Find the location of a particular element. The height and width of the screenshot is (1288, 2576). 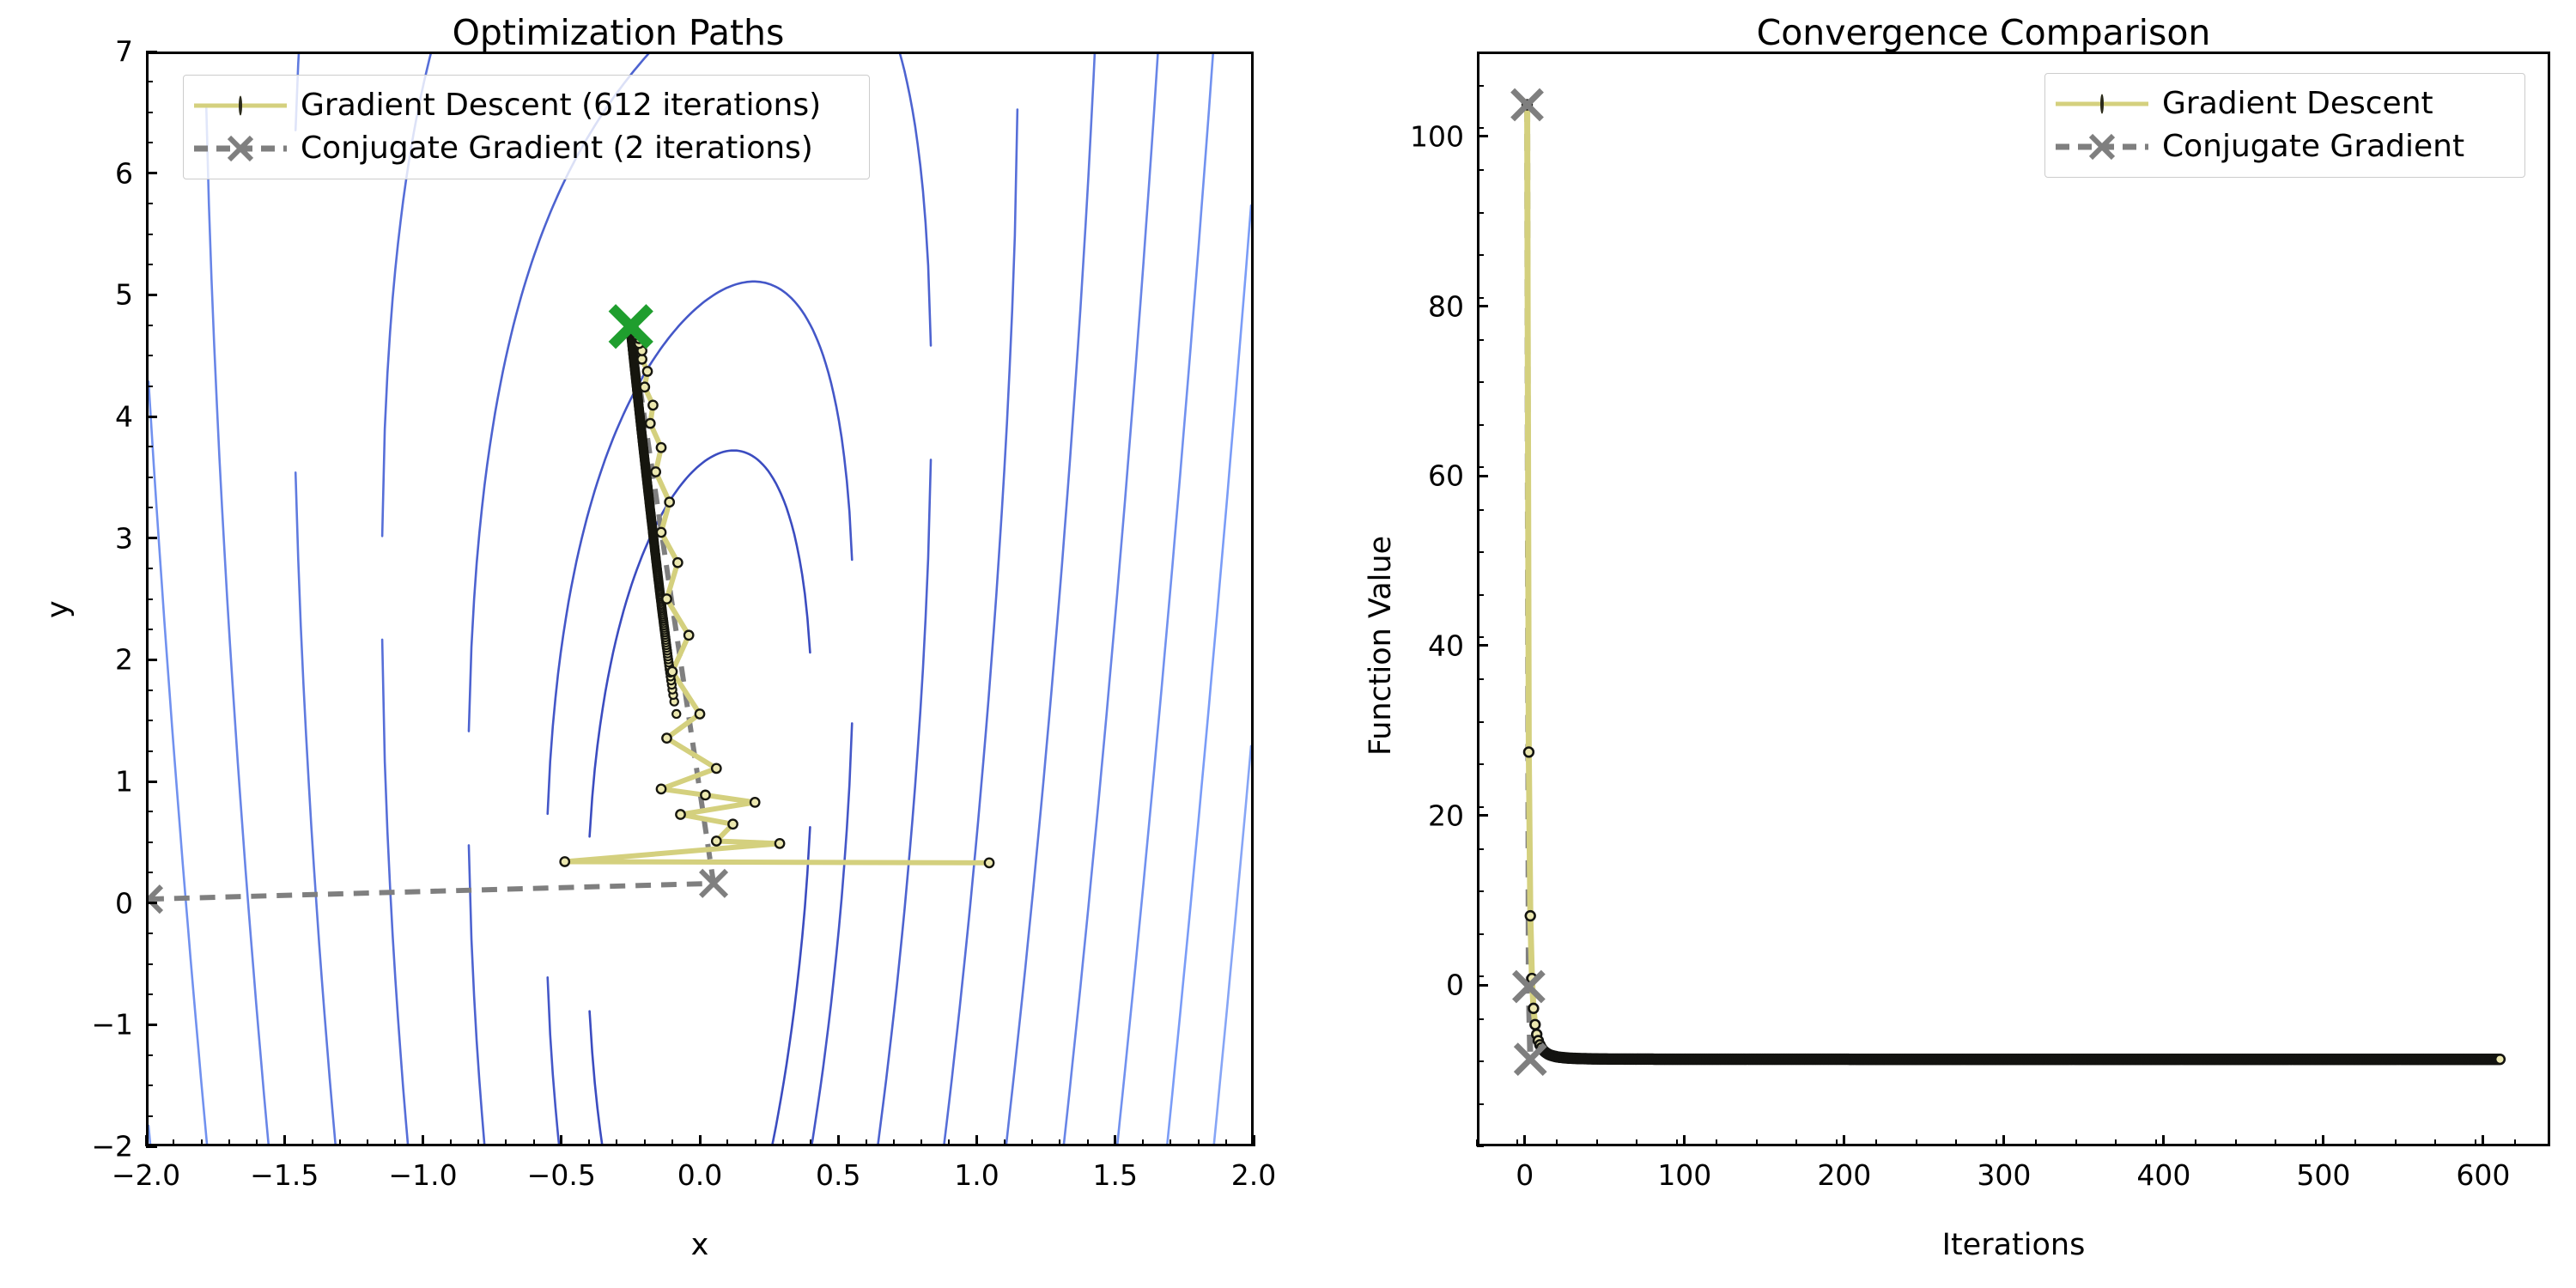

legend-key-conjugate-gradient is located at coordinates (240, 148).